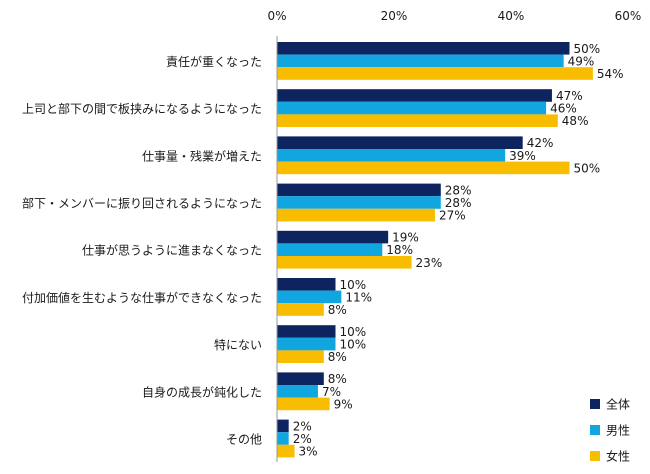 The height and width of the screenshot is (474, 650). What do you see at coordinates (575, 121) in the screenshot?
I see `data-label: 48%` at bounding box center [575, 121].